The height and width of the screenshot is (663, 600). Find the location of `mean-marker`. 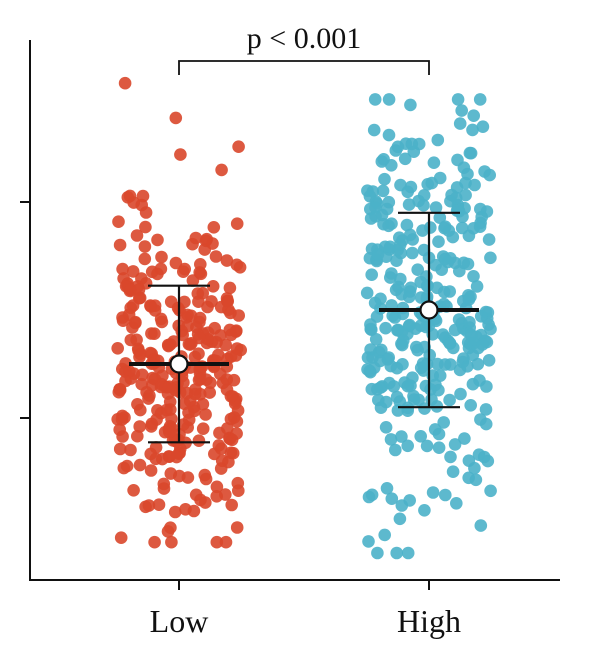

mean-marker is located at coordinates (179, 364).